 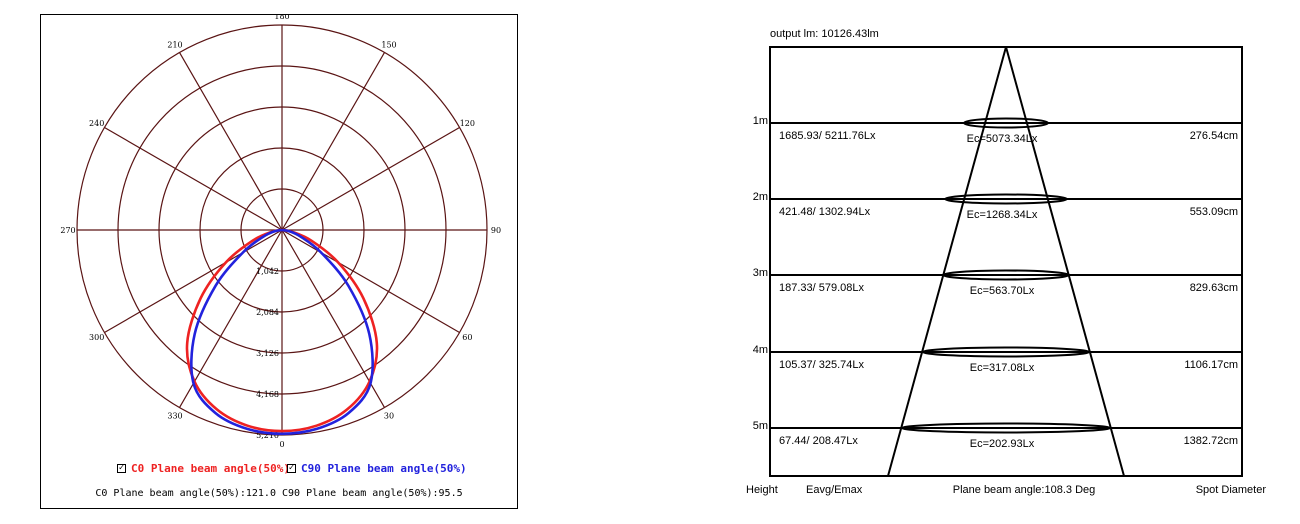 I want to click on eavg-emax-value: 67.44/ 208.47Lx, so click(x=818, y=441).